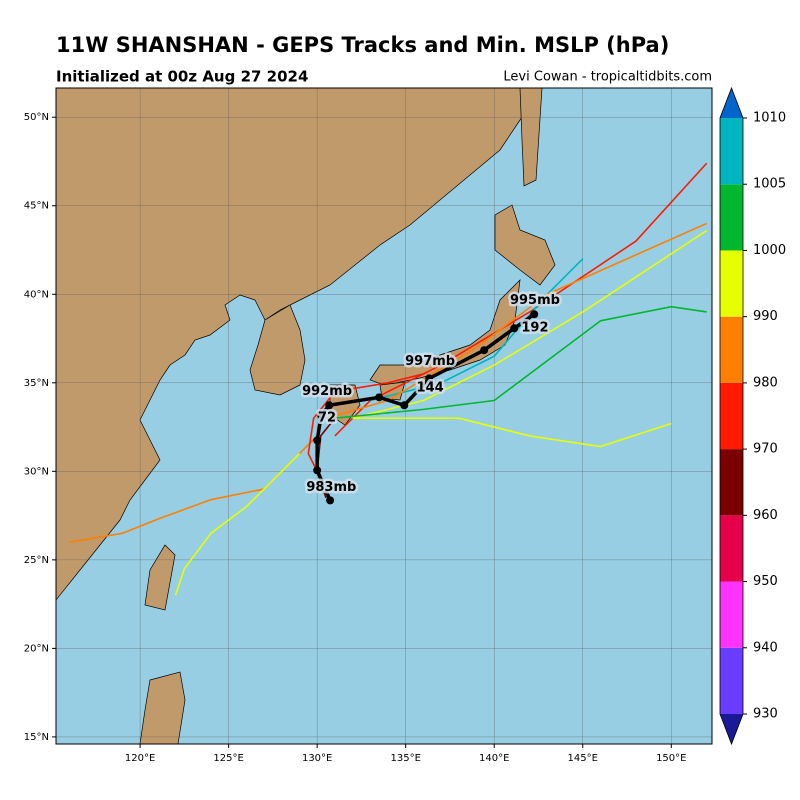 The width and height of the screenshot is (800, 800). What do you see at coordinates (228, 758) in the screenshot?
I see `x-tick-label: 125°E` at bounding box center [228, 758].